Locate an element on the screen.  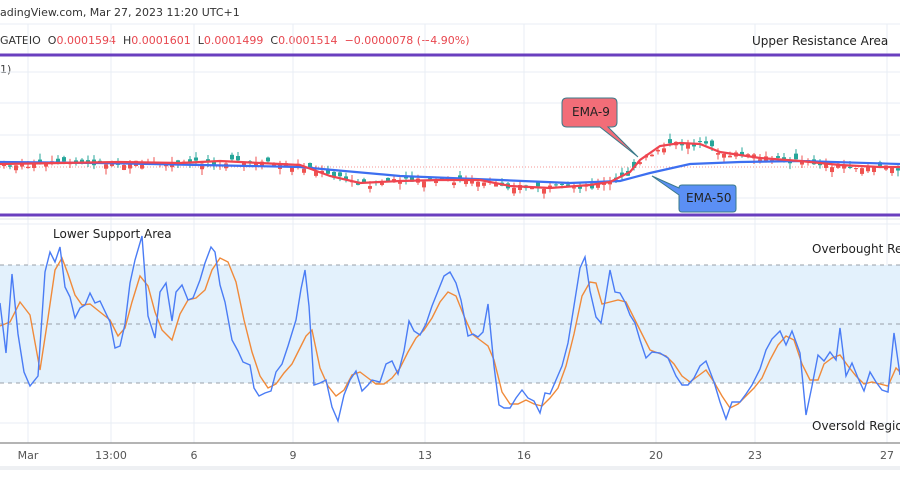
bottom-strip is located at coordinates (450, 468).